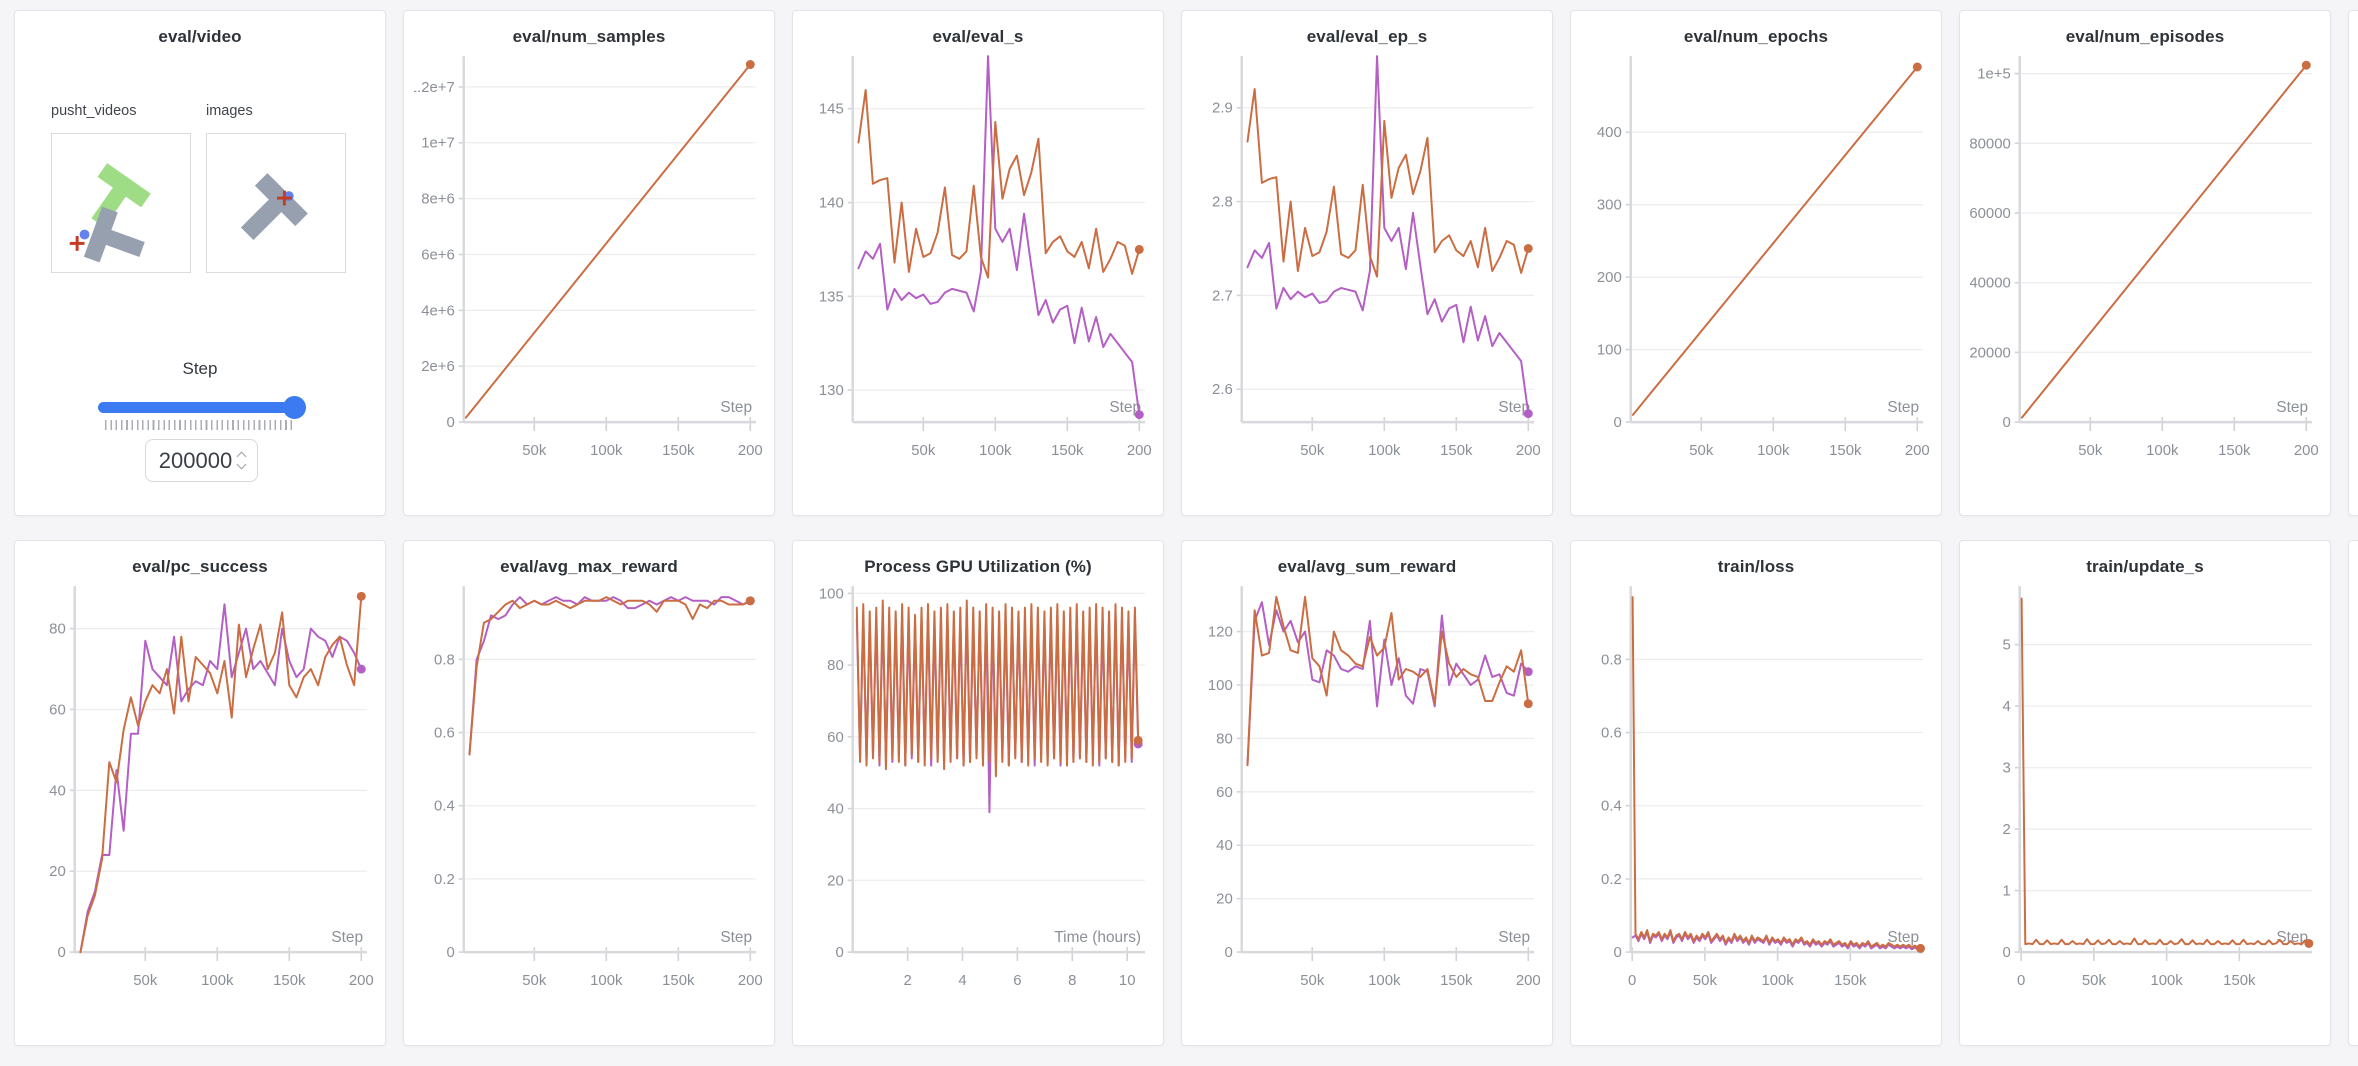 This screenshot has height=1066, width=2358. Describe the element at coordinates (241, 464) in the screenshot. I see `step-down-icon` at that location.